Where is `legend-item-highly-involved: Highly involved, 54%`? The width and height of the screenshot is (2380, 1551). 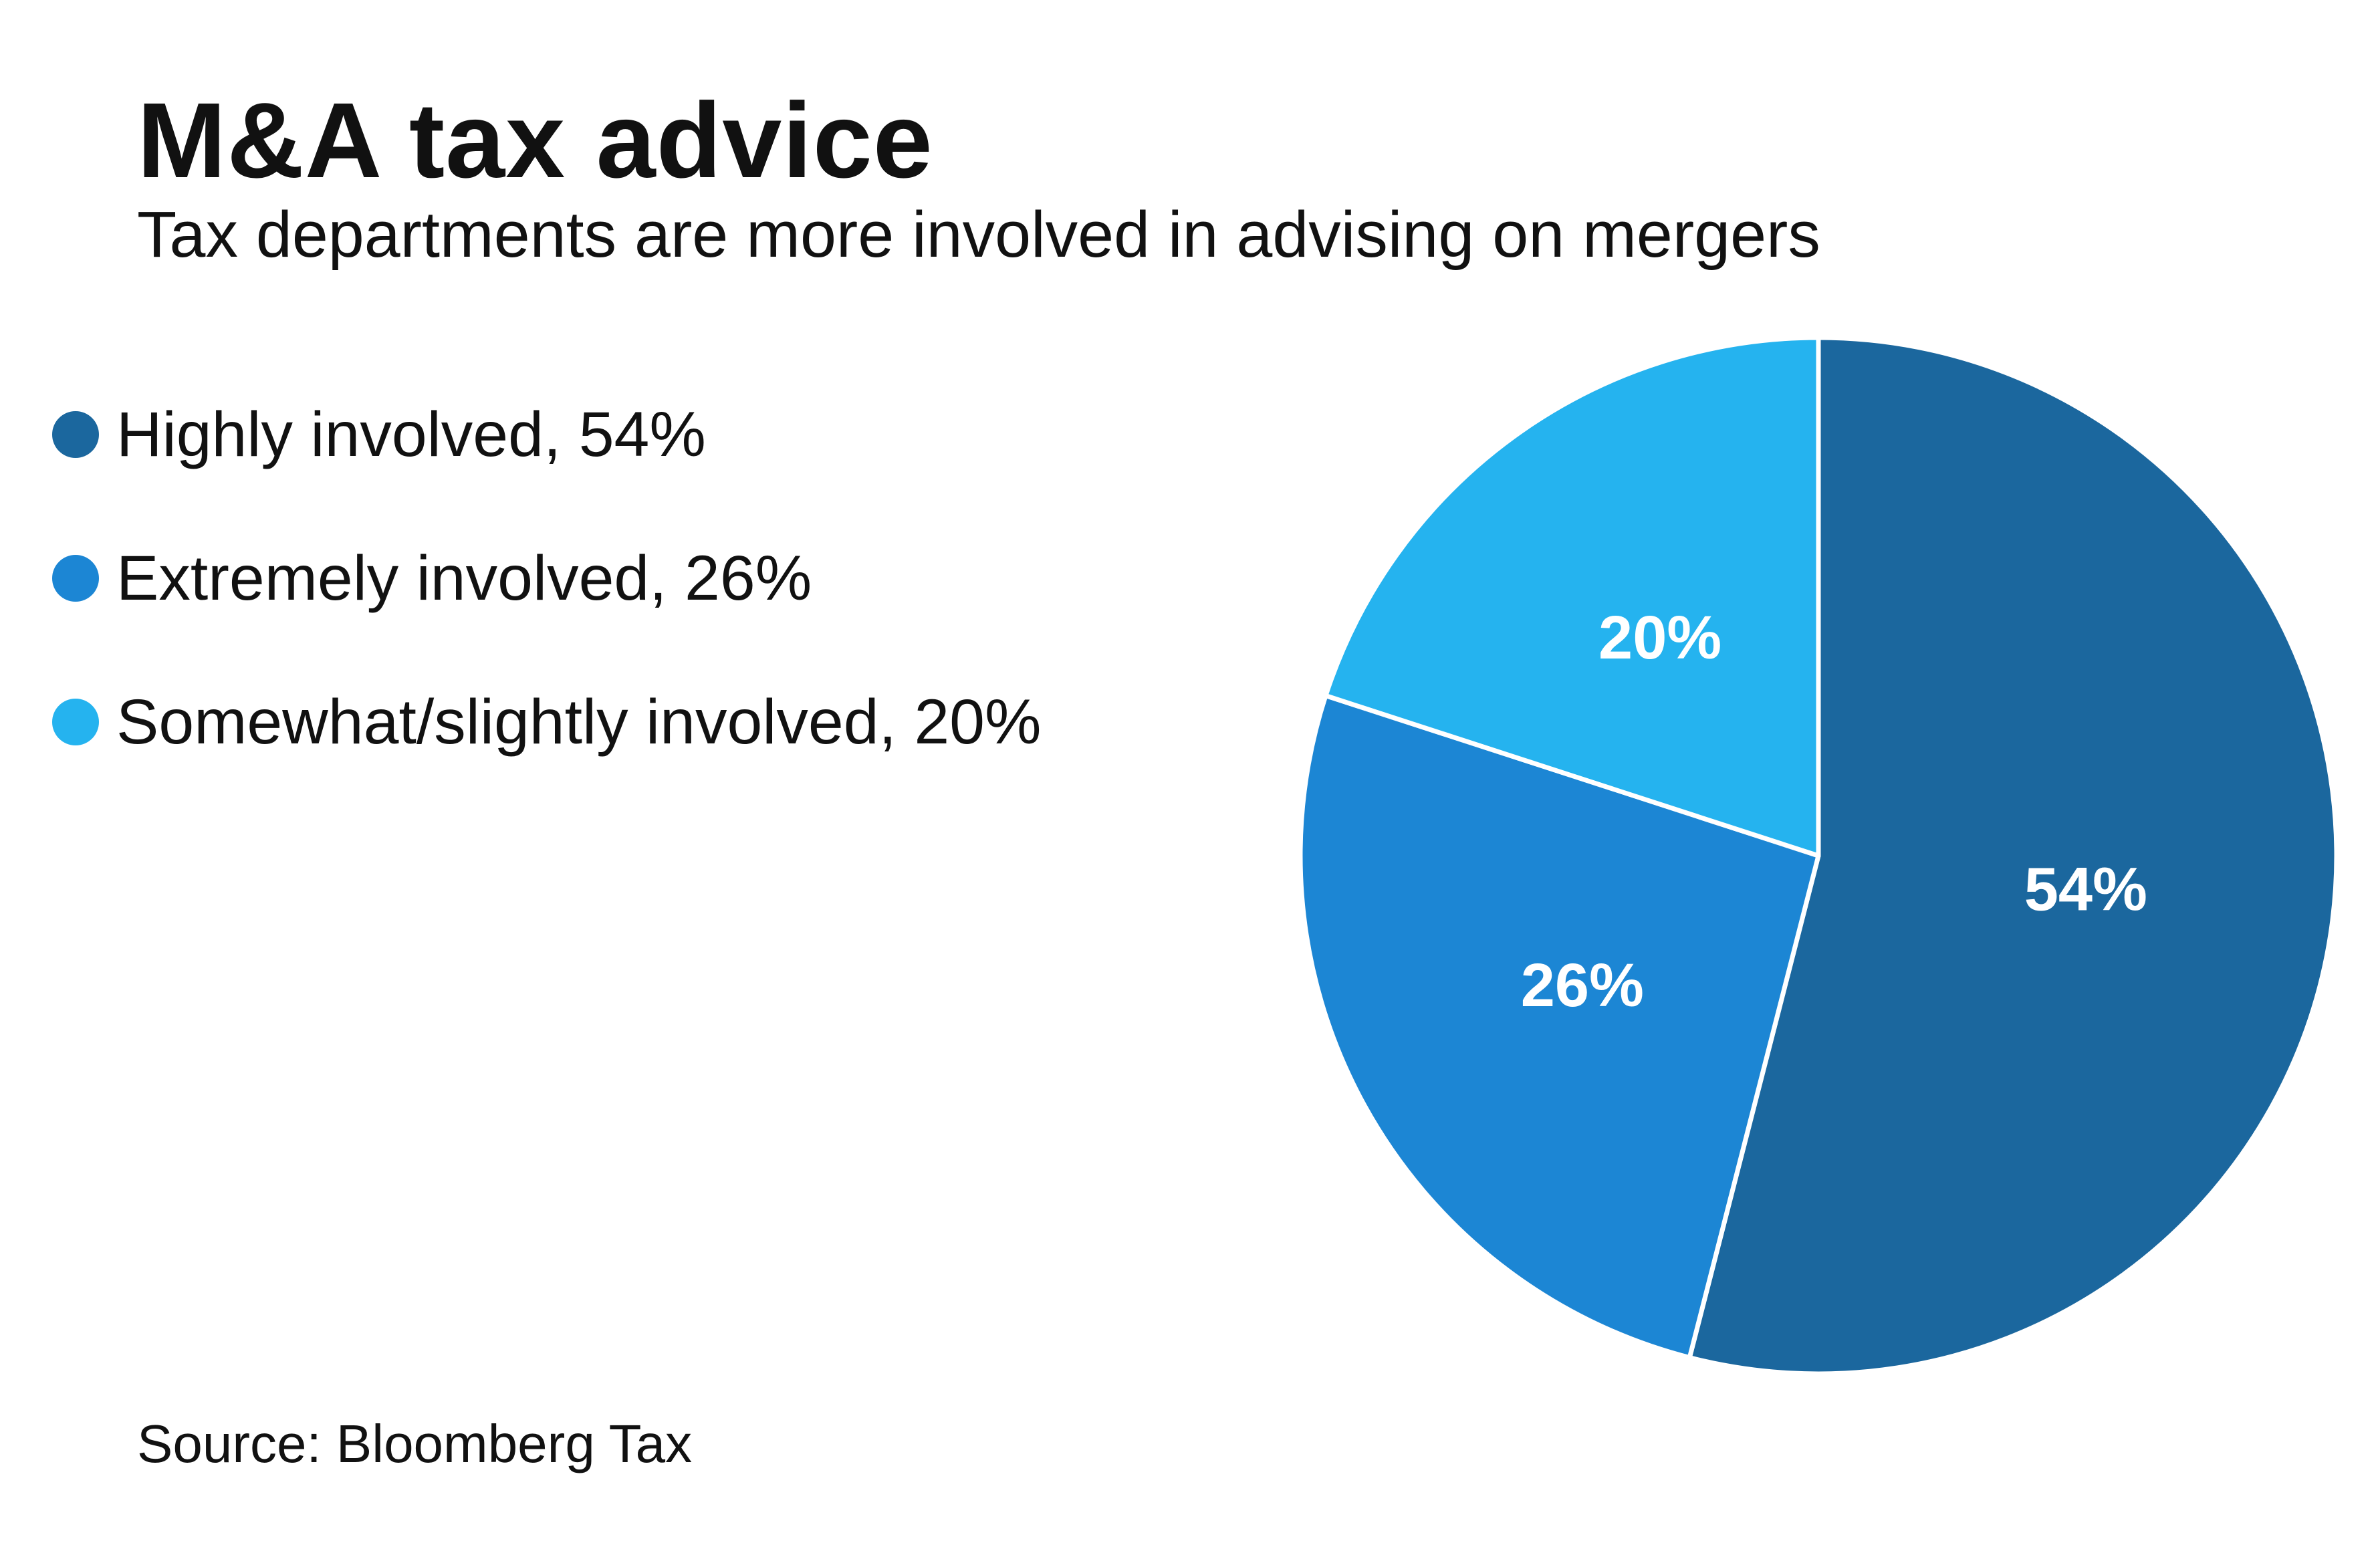
legend-item-highly-involved: Highly involved, 54% is located at coordinates (546, 434).